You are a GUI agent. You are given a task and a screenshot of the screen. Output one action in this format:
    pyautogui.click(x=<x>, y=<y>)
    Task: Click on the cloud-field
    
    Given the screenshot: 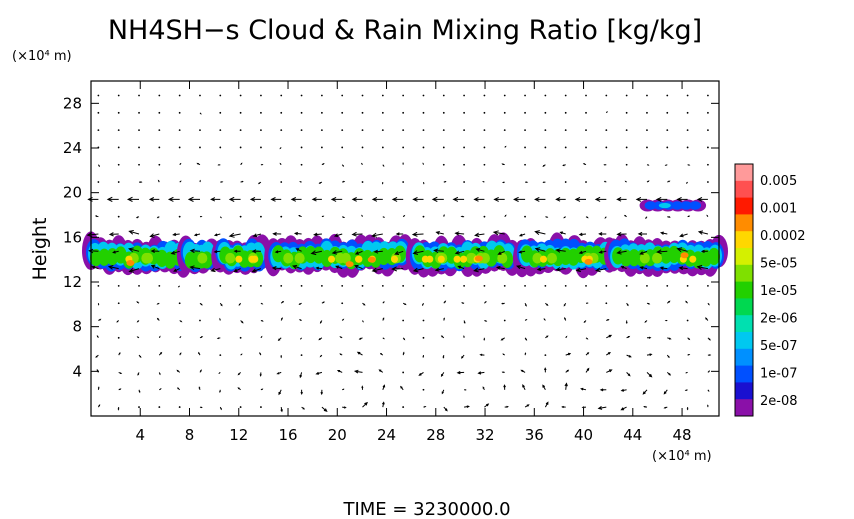 What is the action you would take?
    pyautogui.click(x=405, y=239)
    